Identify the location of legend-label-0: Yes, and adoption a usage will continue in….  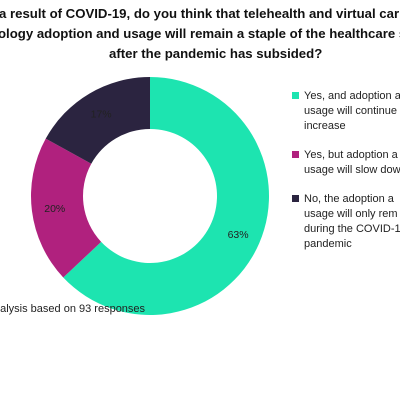
(352, 111).